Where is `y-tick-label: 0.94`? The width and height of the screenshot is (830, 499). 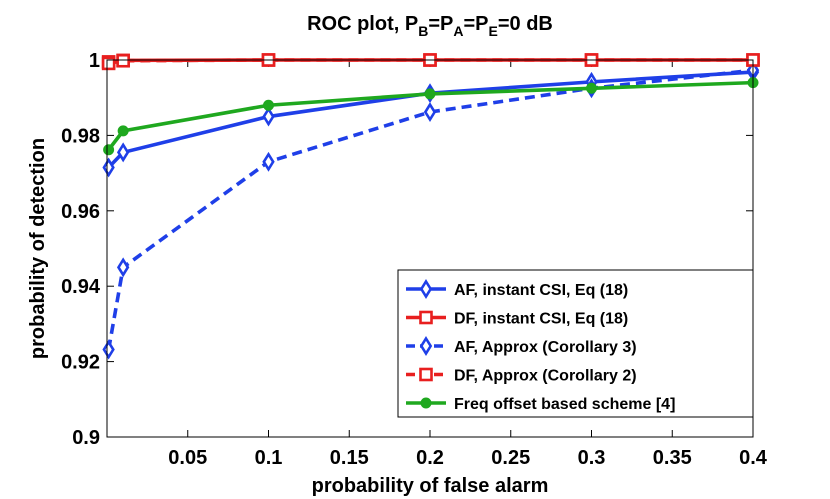
y-tick-label: 0.94 is located at coordinates (81, 287).